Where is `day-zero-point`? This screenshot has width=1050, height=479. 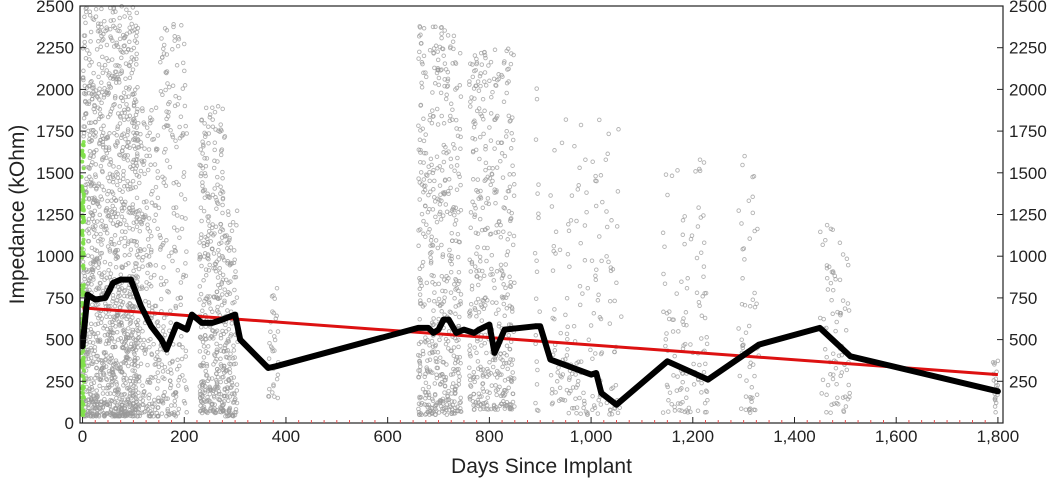
day-zero-point is located at coordinates (82, 248).